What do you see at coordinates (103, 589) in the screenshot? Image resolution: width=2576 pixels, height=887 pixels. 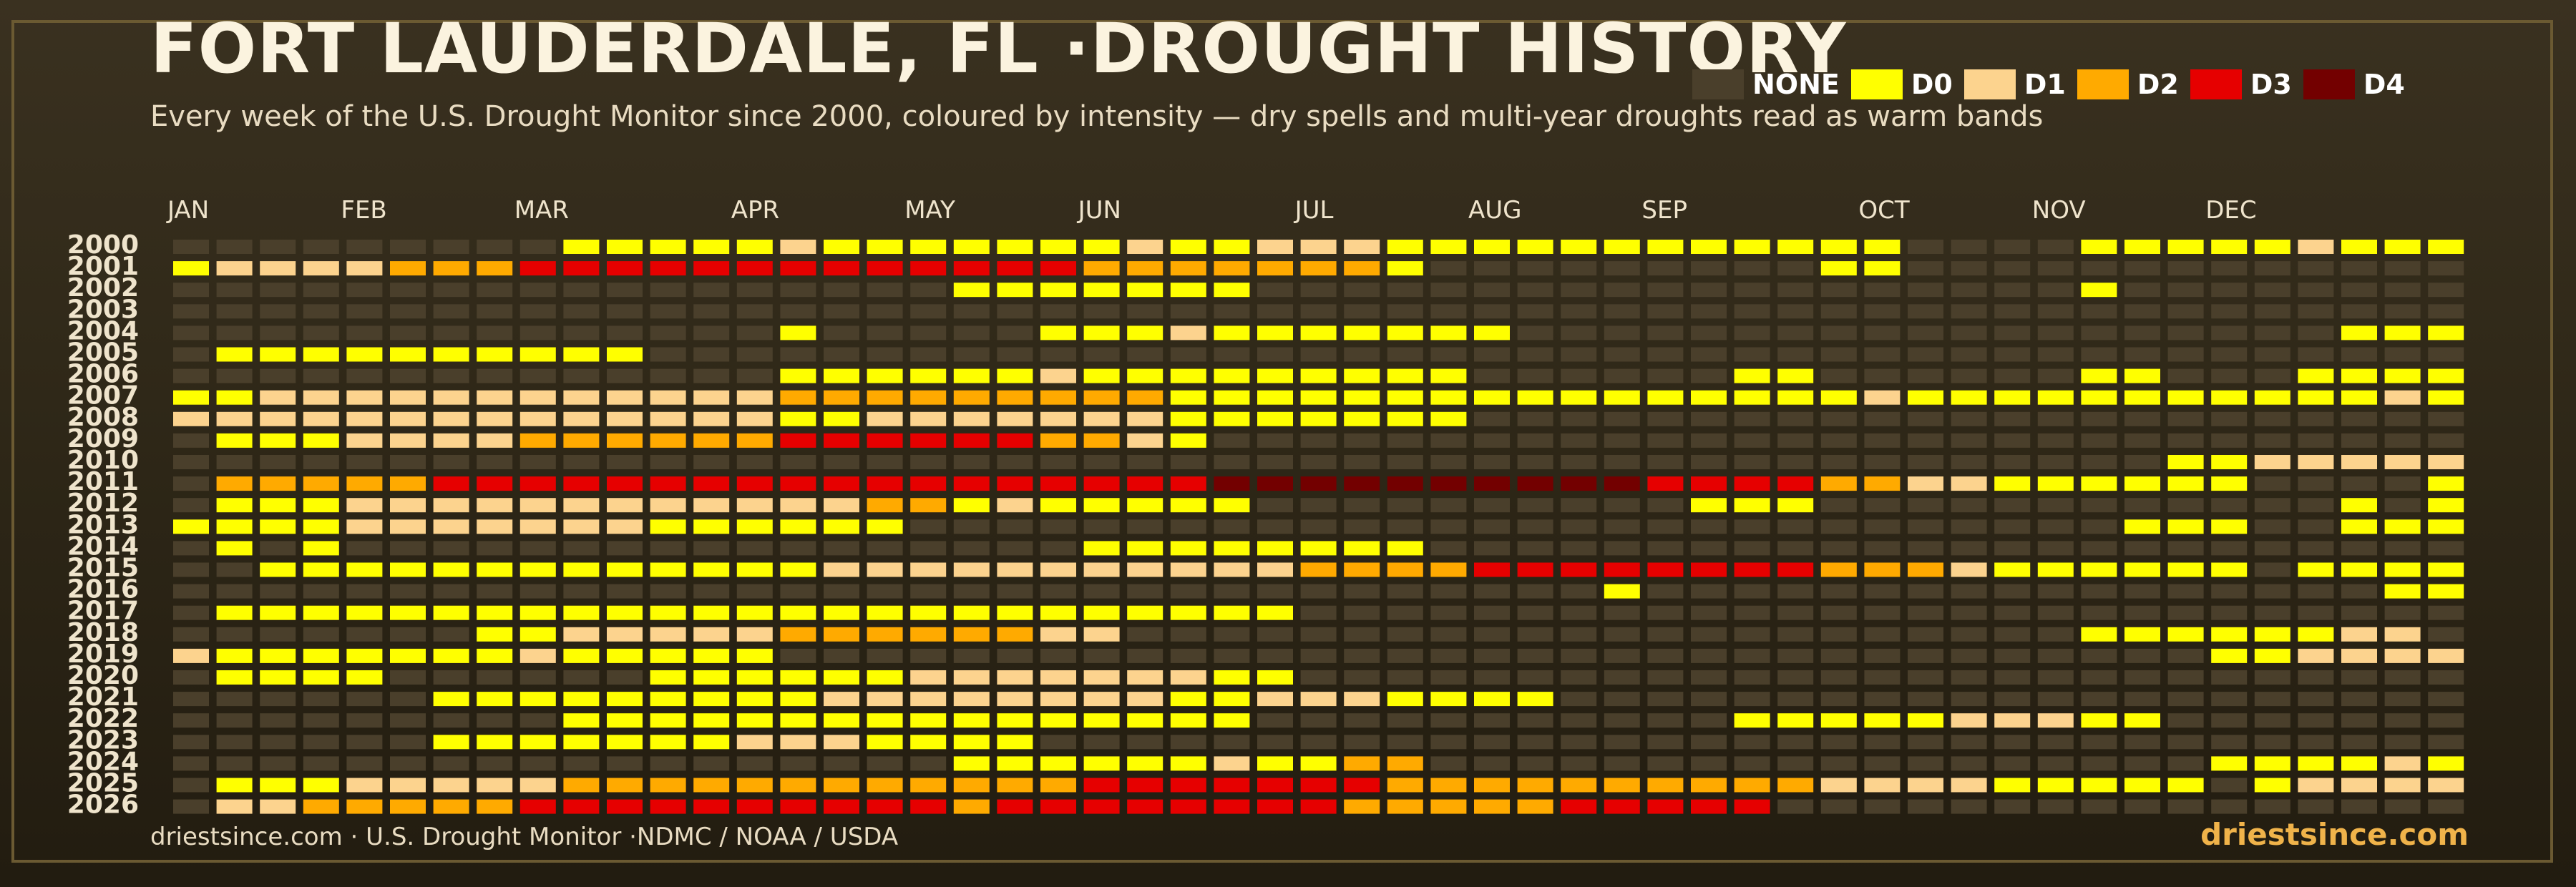 I see `year-label-2016: 2016` at bounding box center [103, 589].